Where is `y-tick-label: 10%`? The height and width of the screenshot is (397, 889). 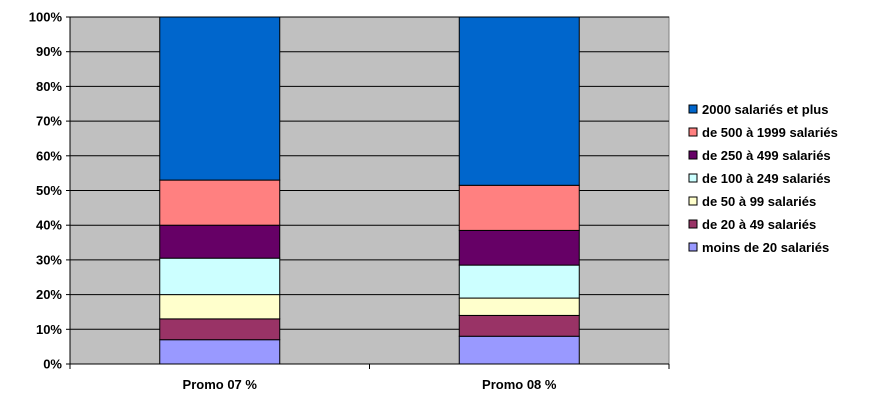 y-tick-label: 10% is located at coordinates (49, 329).